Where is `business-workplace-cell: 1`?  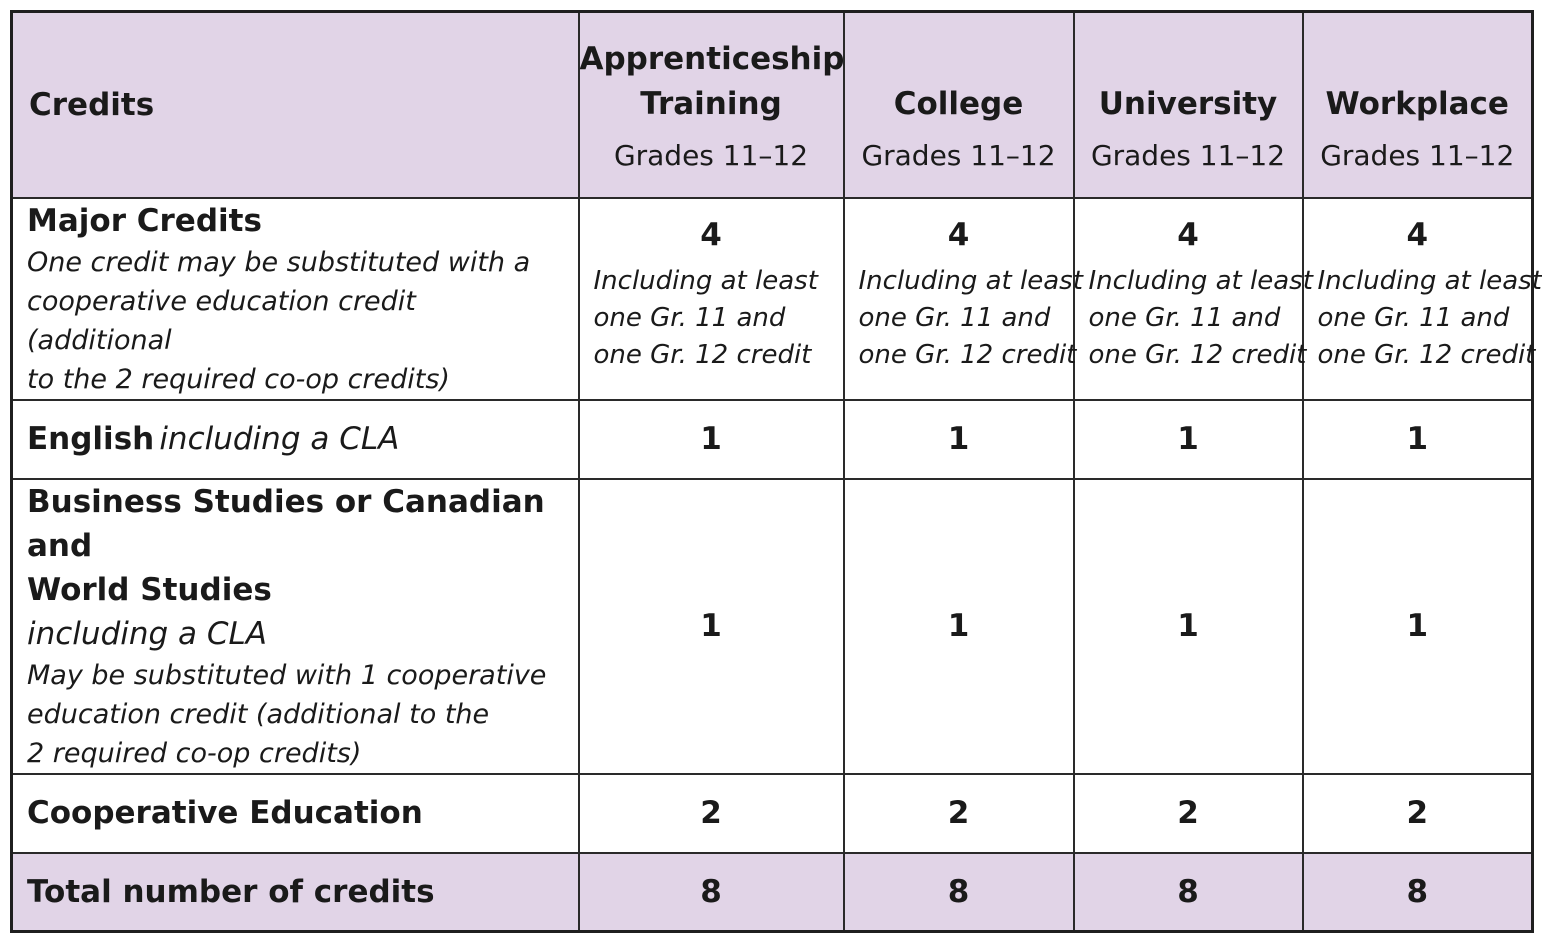
business-workplace-cell: 1 is located at coordinates (1417, 626).